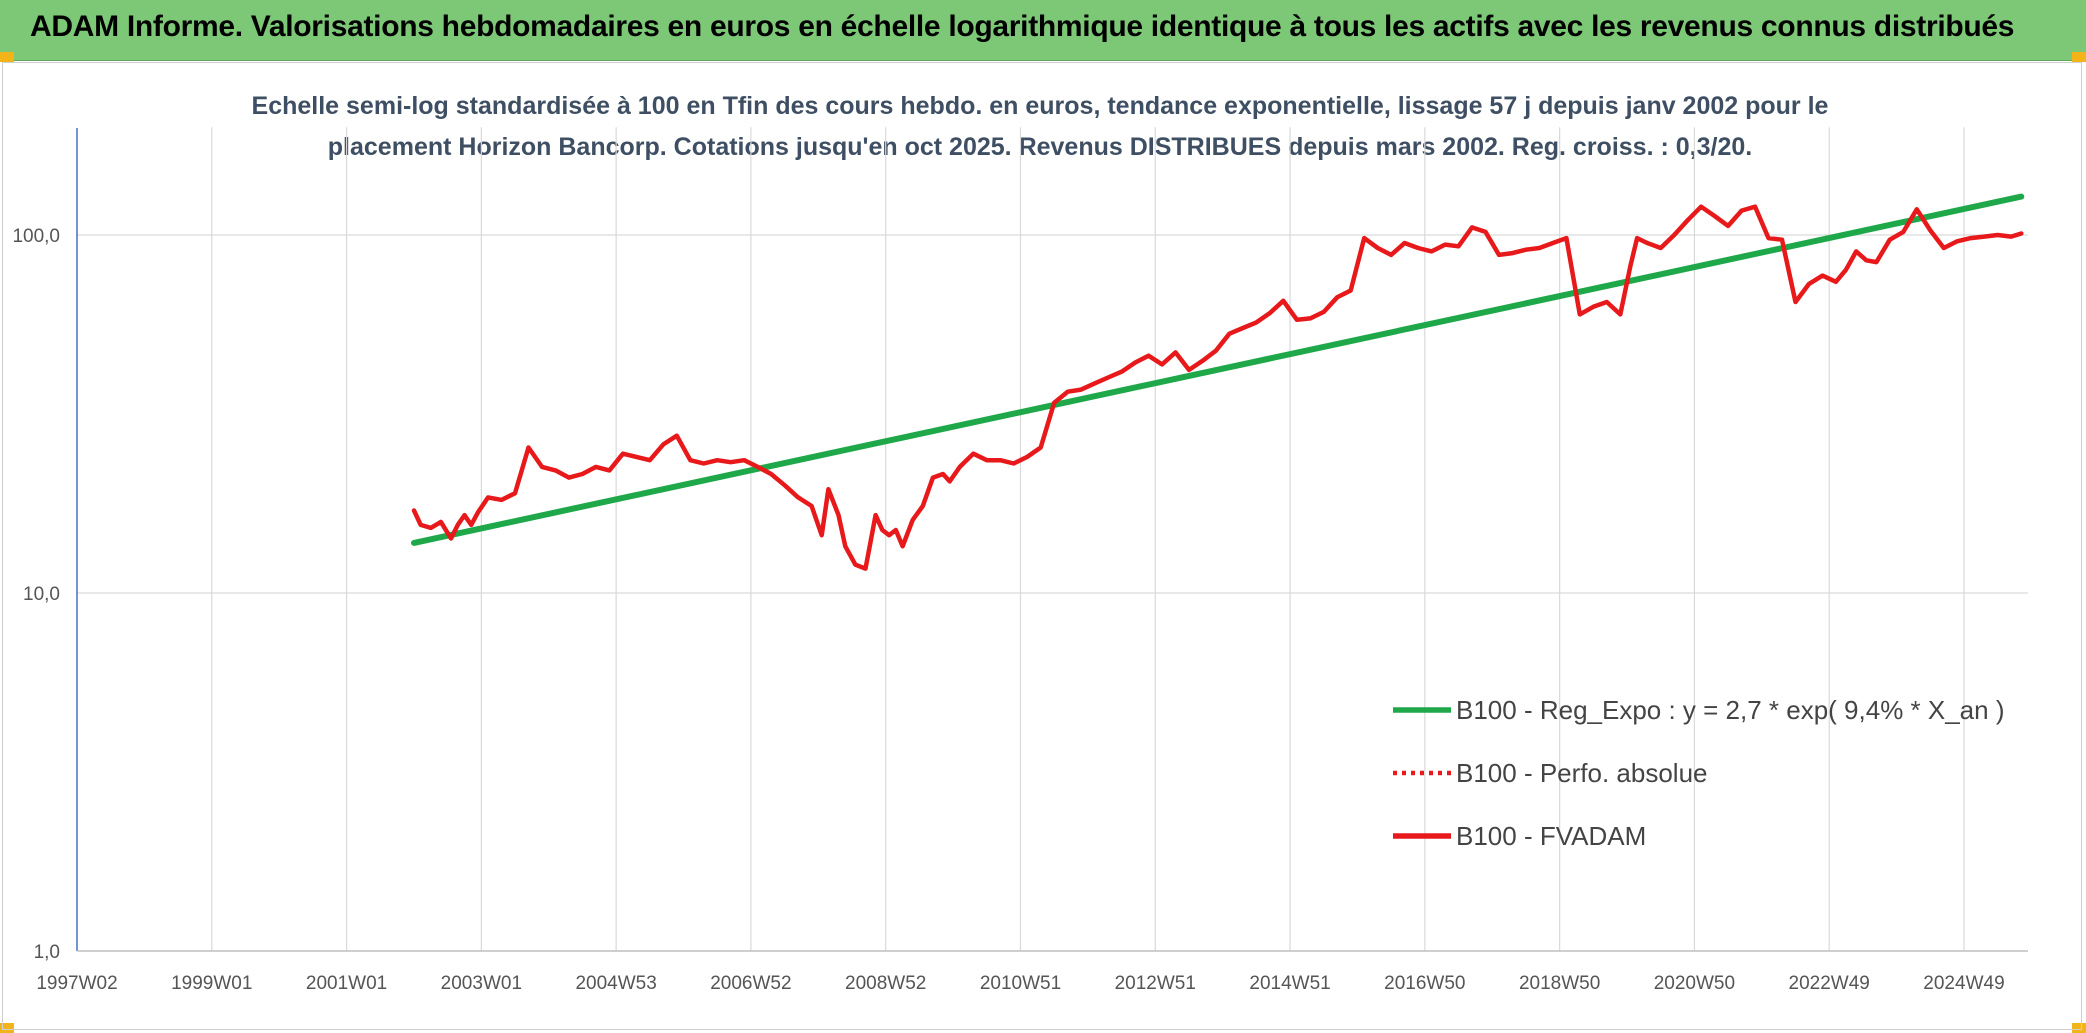 This screenshot has width=2086, height=1033. I want to click on legend-label: B100 - Perfo. absolue, so click(1582, 773).